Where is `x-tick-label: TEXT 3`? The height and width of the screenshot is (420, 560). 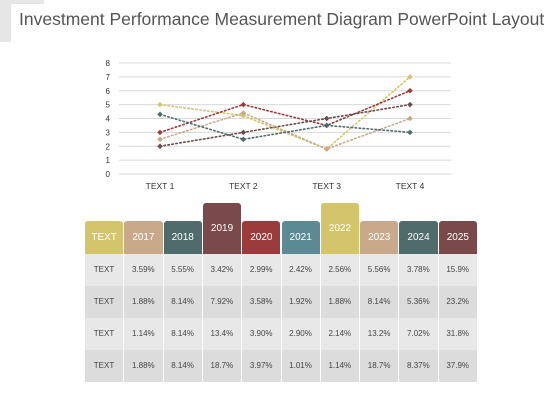 x-tick-label: TEXT 3 is located at coordinates (326, 186).